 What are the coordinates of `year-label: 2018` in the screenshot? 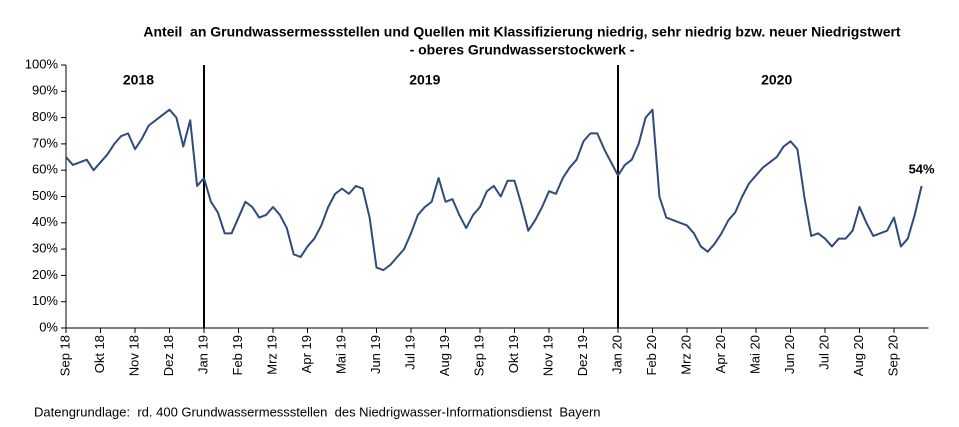 It's located at (138, 79).